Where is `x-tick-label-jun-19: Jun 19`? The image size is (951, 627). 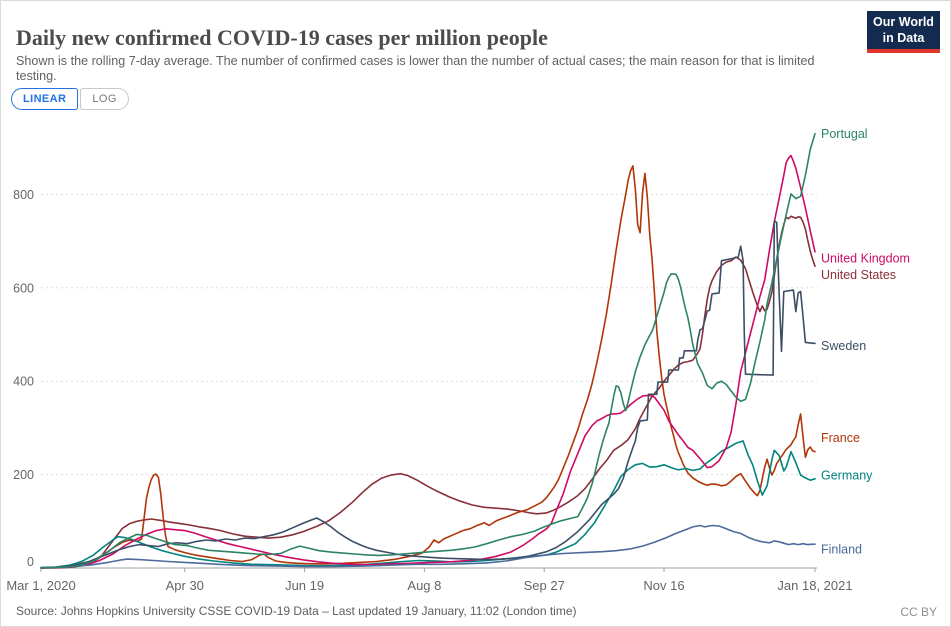 x-tick-label-jun-19: Jun 19 is located at coordinates (304, 585).